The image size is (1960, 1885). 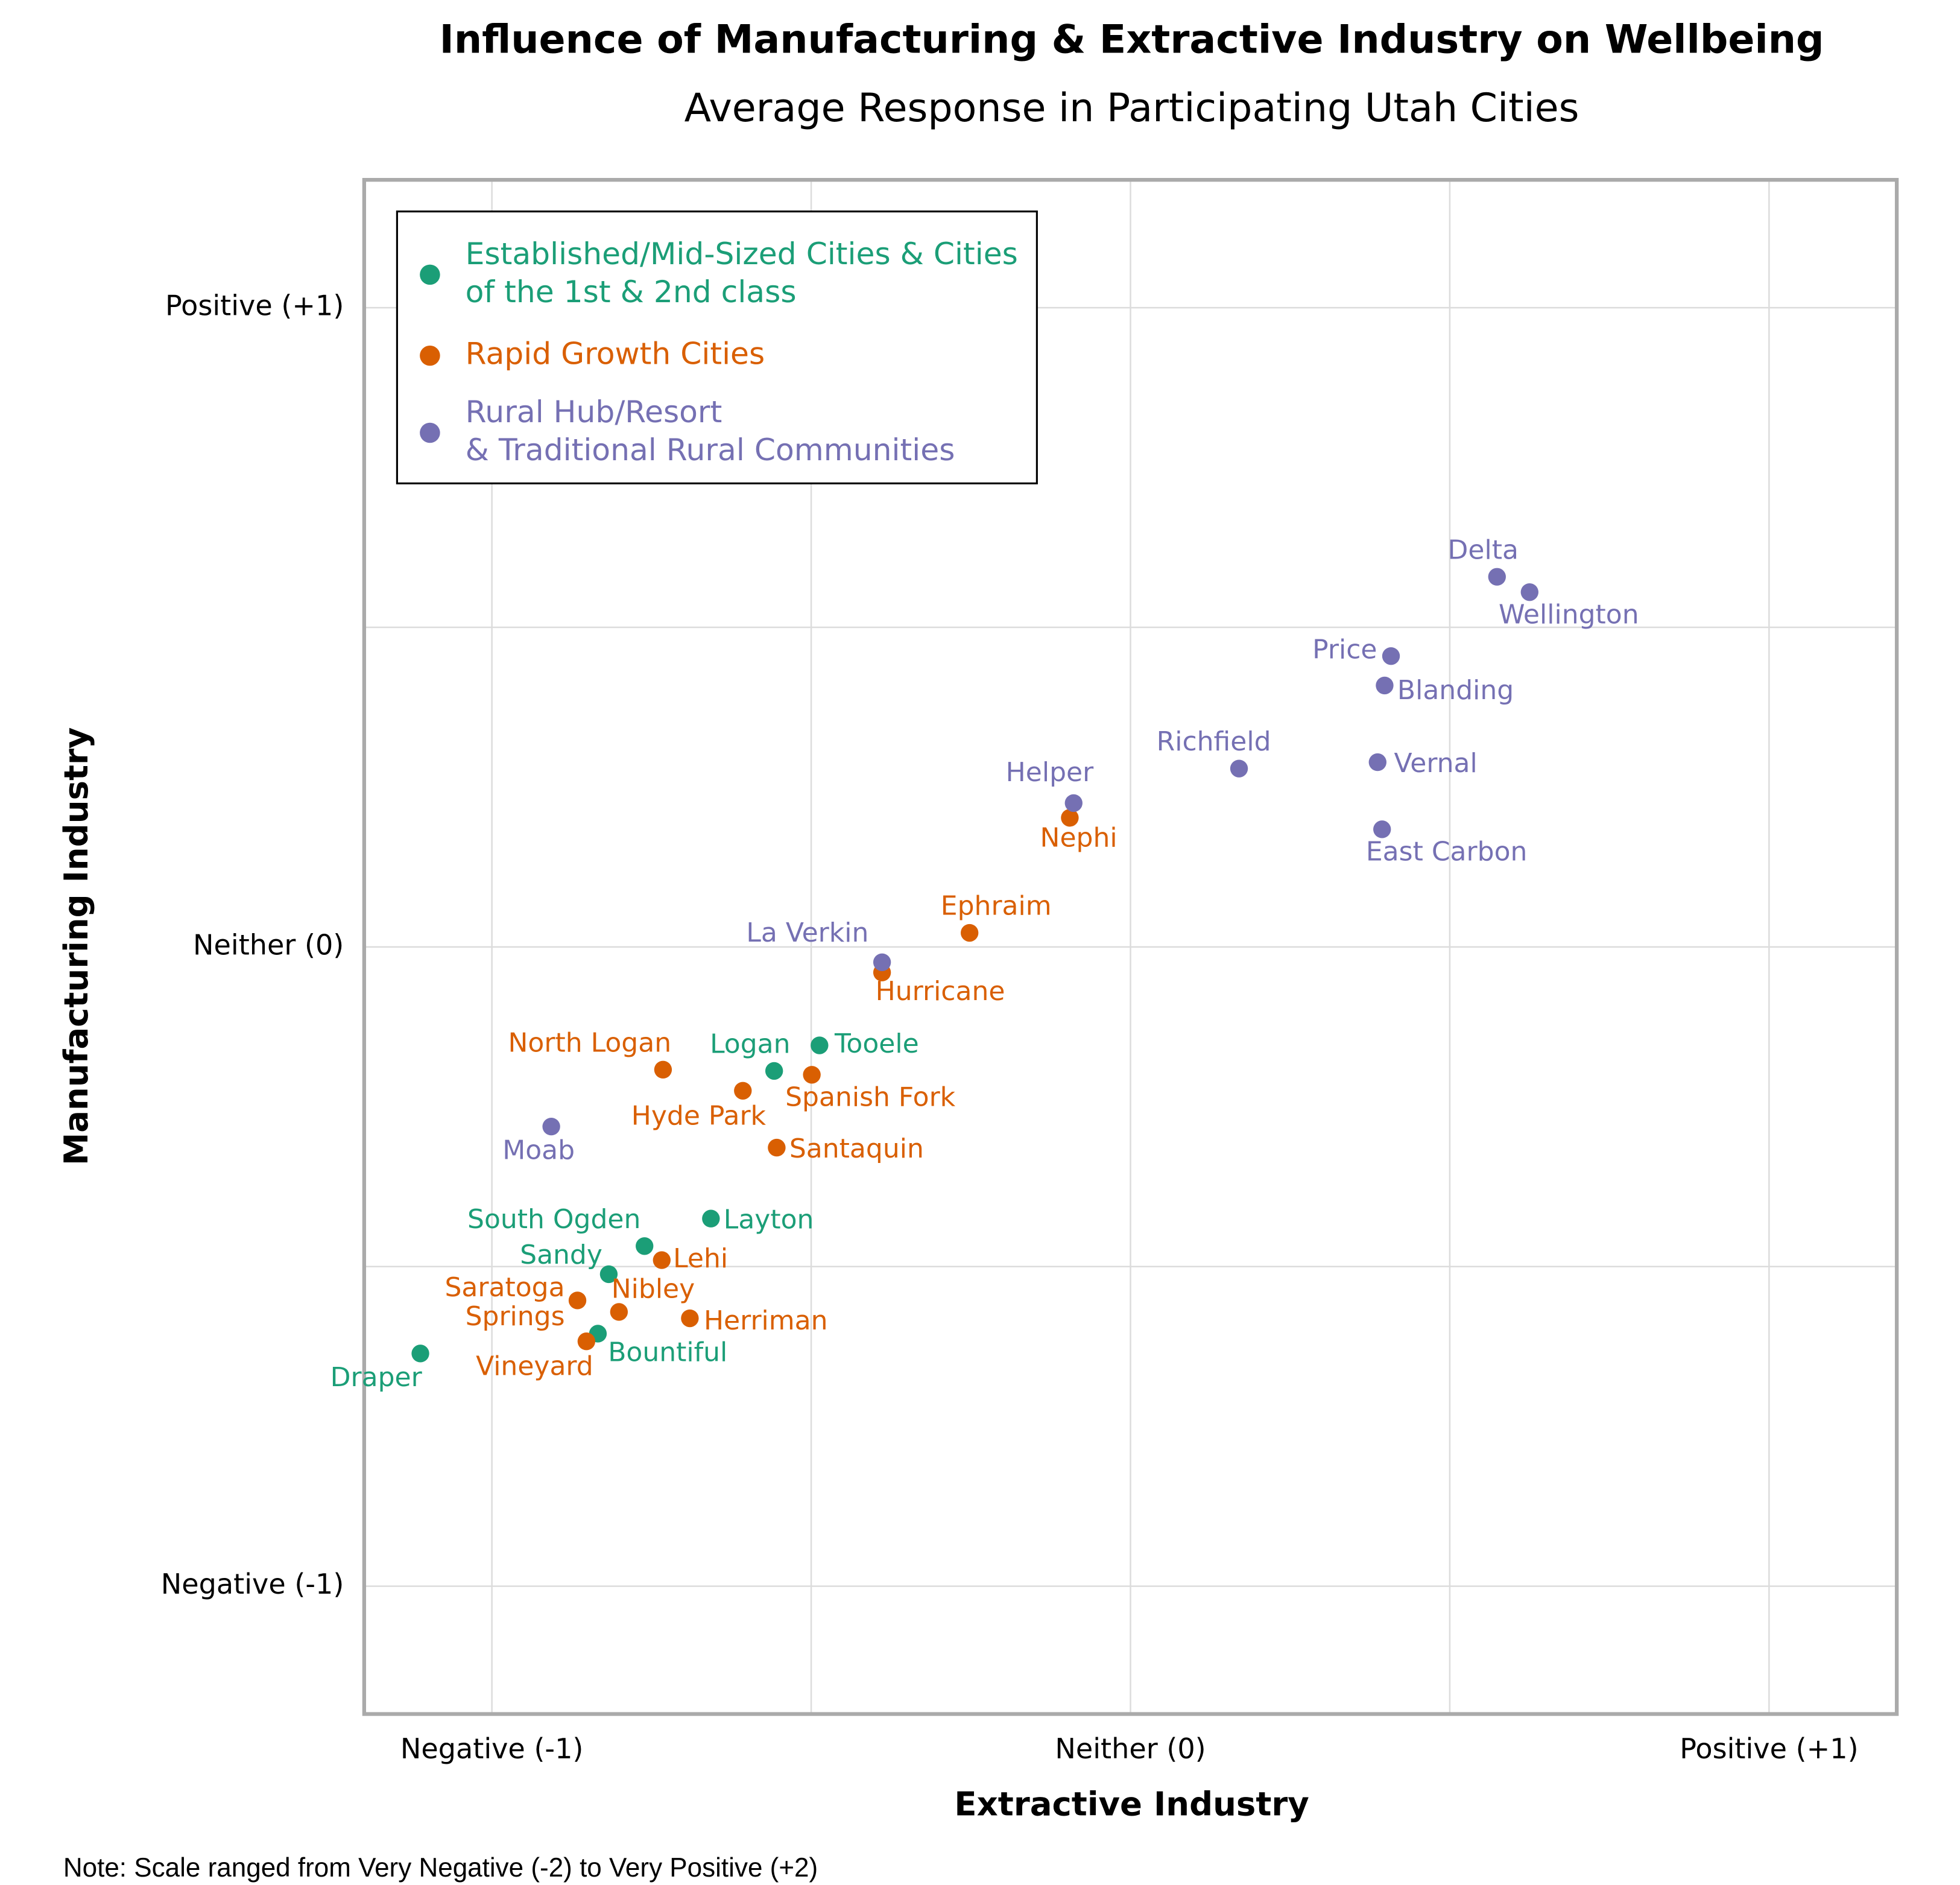 I want to click on point-label: Vernal, so click(x=1436, y=763).